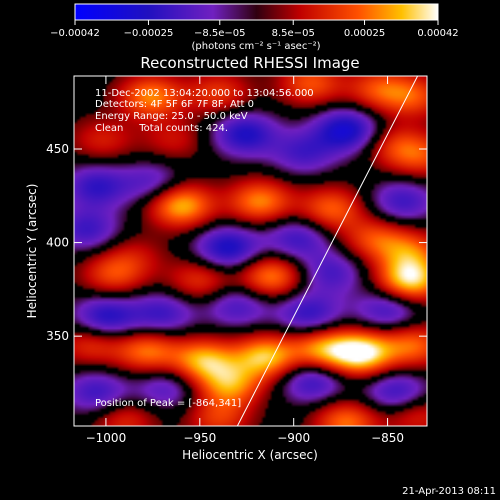 This screenshot has width=500, height=500. What do you see at coordinates (32, 251) in the screenshot?
I see `y-axis-label: Heliocentric Y (arcsec)` at bounding box center [32, 251].